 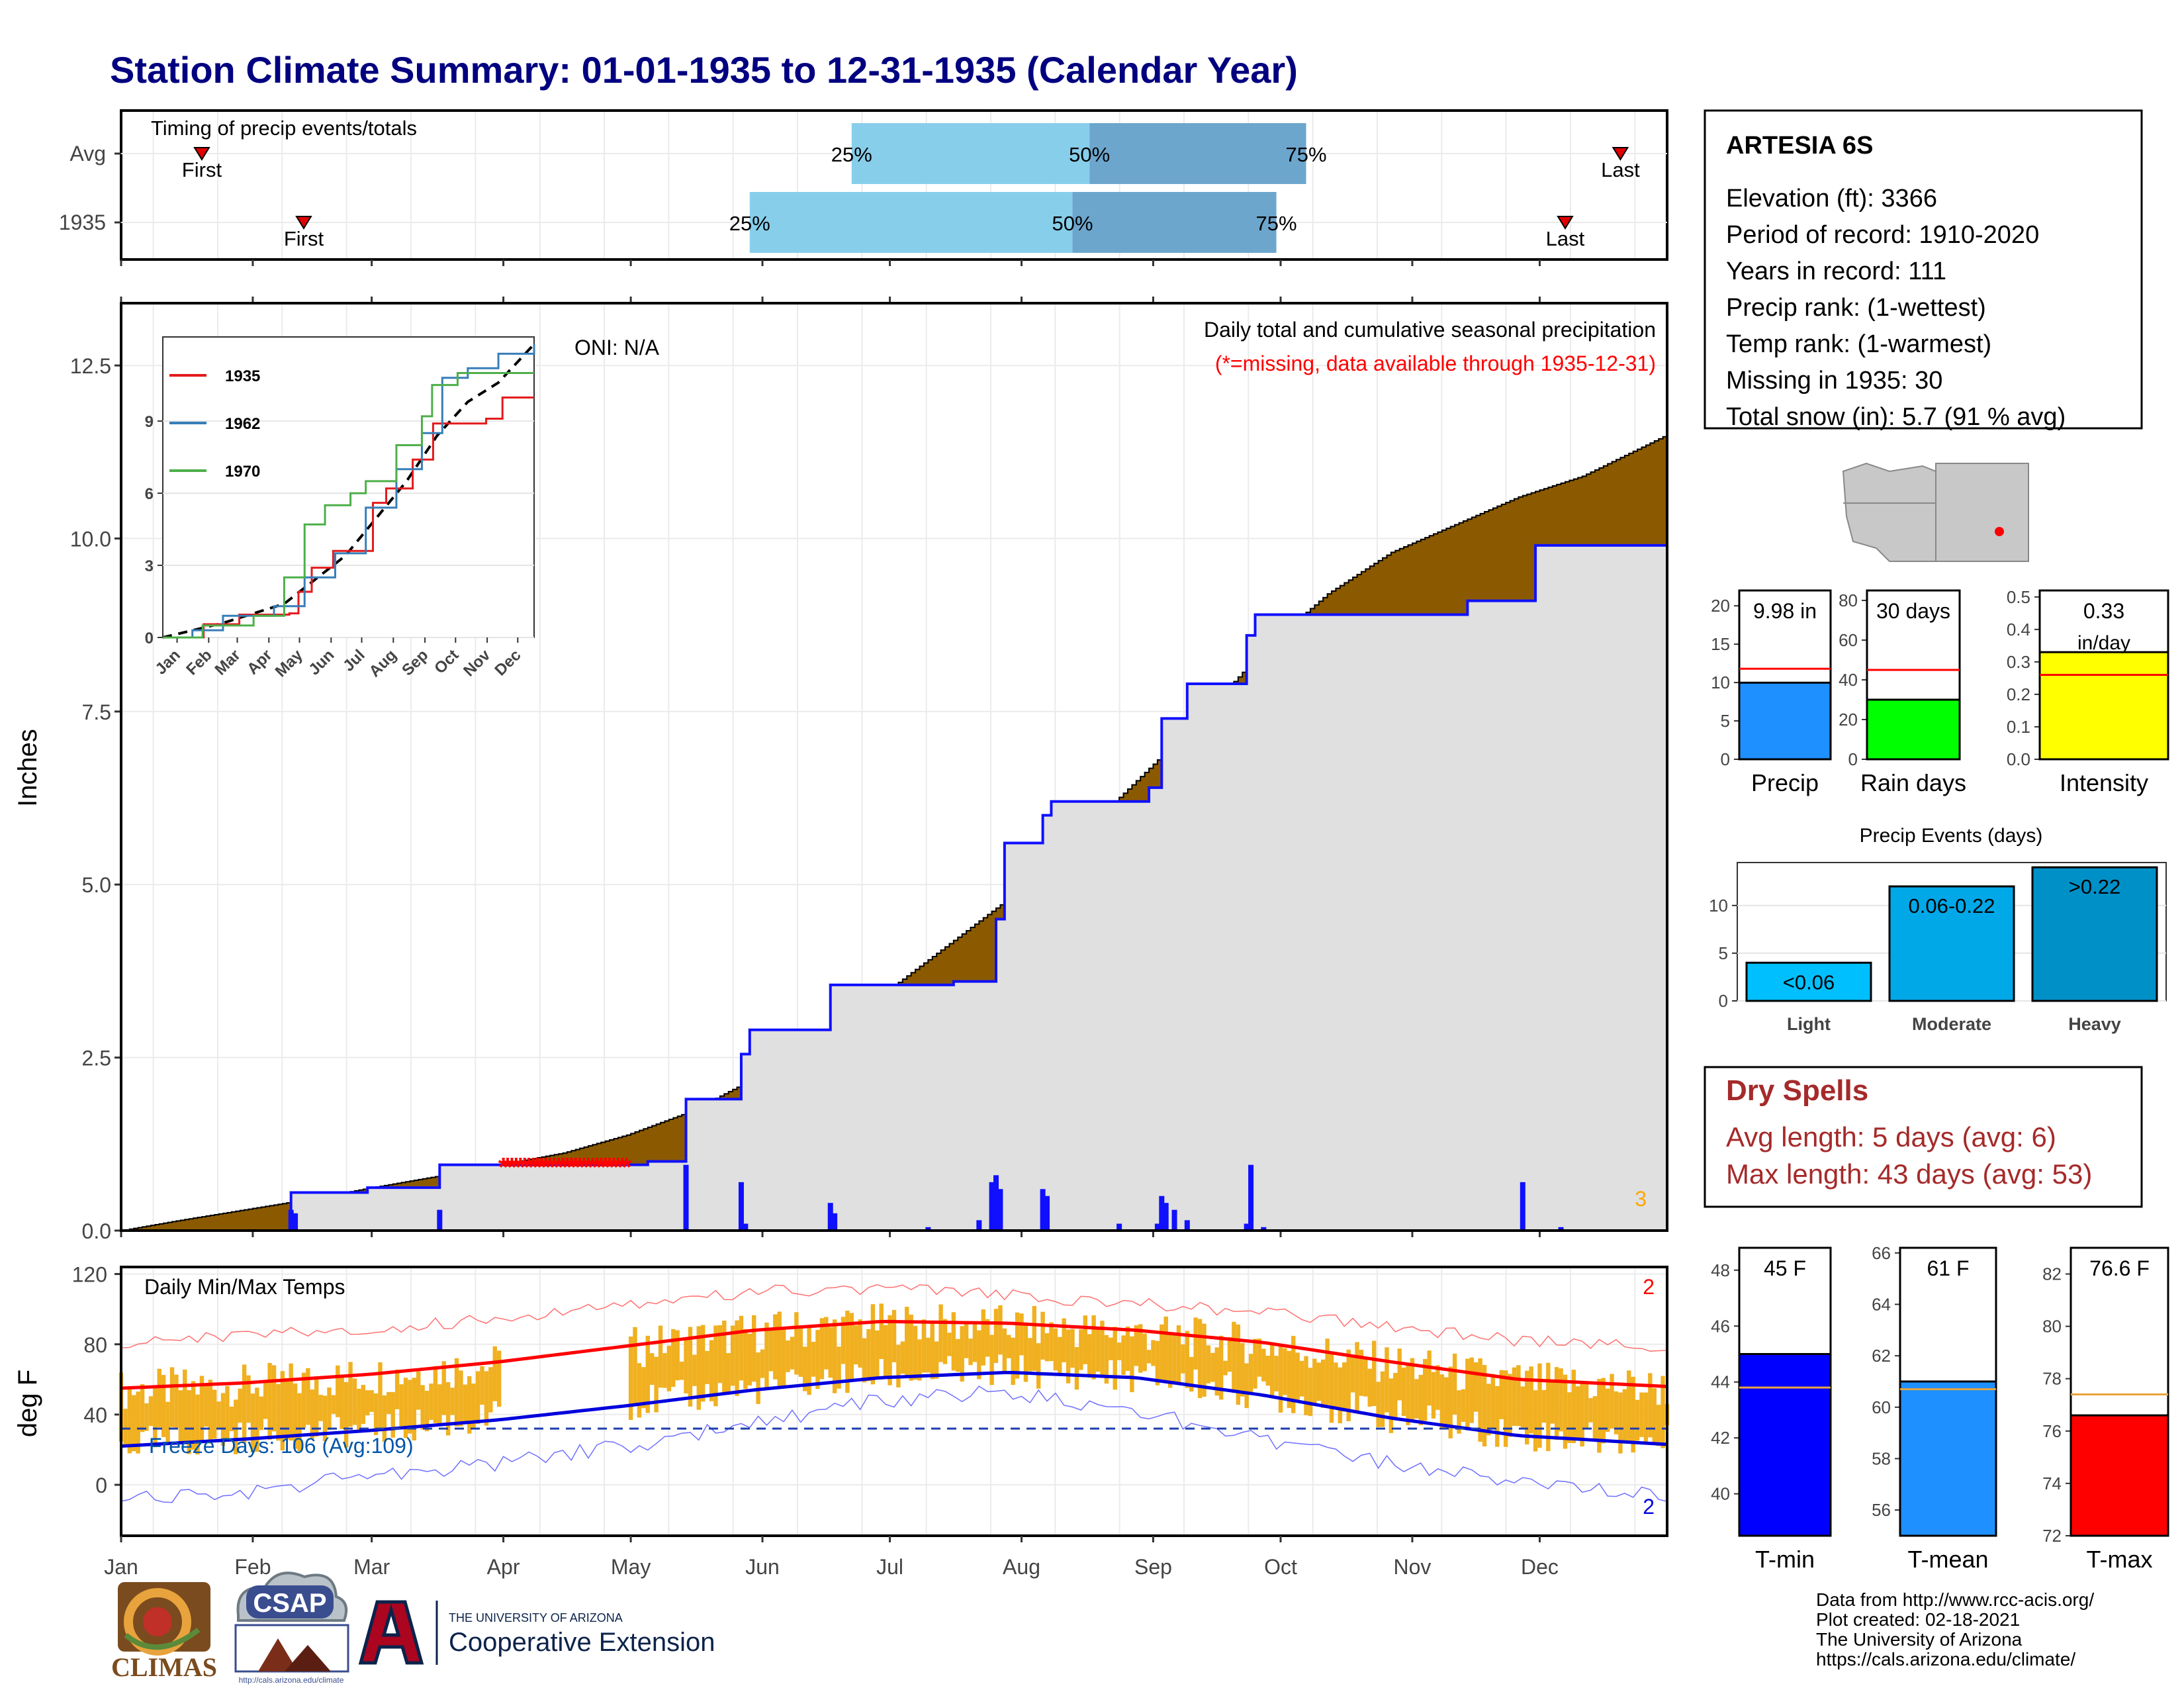 What do you see at coordinates (2052, 1326) in the screenshot?
I see `summary-y-tick-label: 80` at bounding box center [2052, 1326].